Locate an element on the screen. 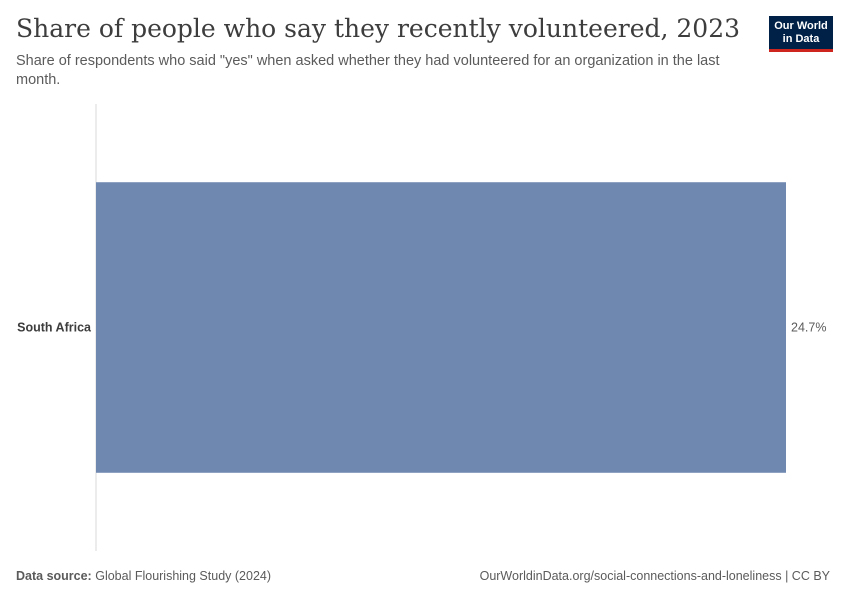  data-source-link: Global Flourishing Study (2024) is located at coordinates (183, 576).